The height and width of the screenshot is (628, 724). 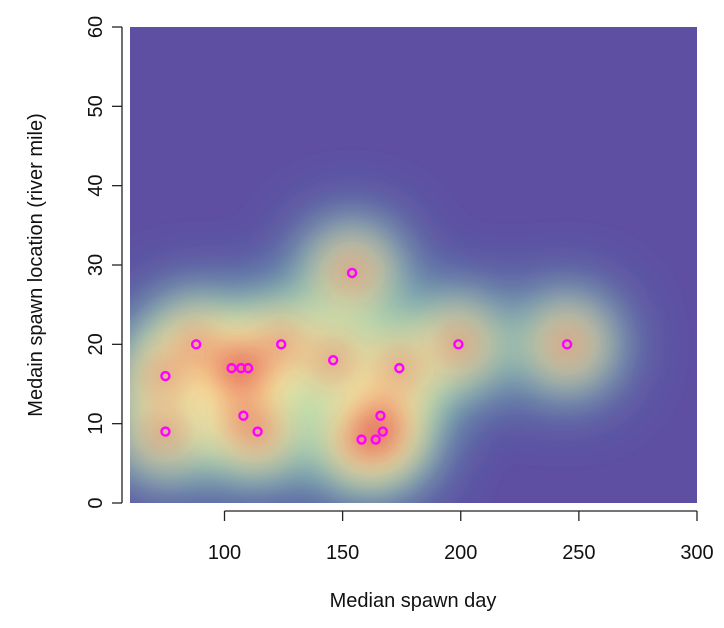 What do you see at coordinates (96, 106) in the screenshot?
I see `y-tick-label: 50` at bounding box center [96, 106].